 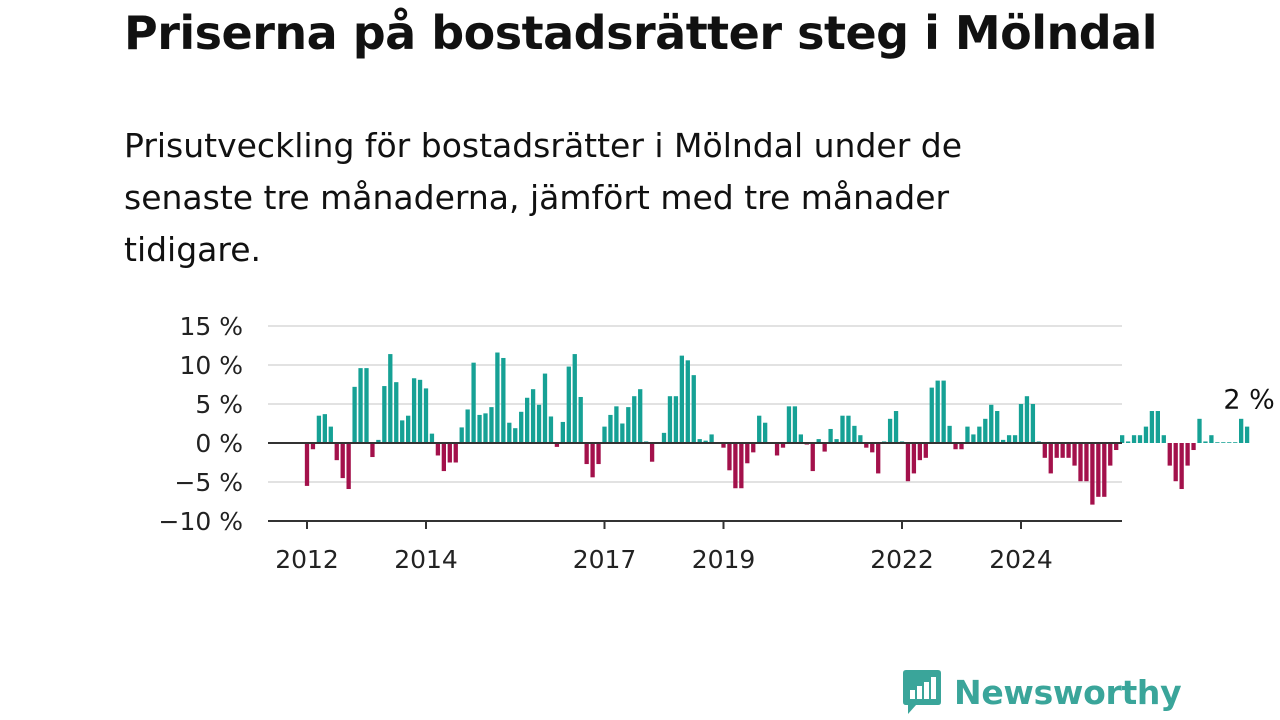 I want to click on x-tick-label: 2017, so click(x=605, y=559).